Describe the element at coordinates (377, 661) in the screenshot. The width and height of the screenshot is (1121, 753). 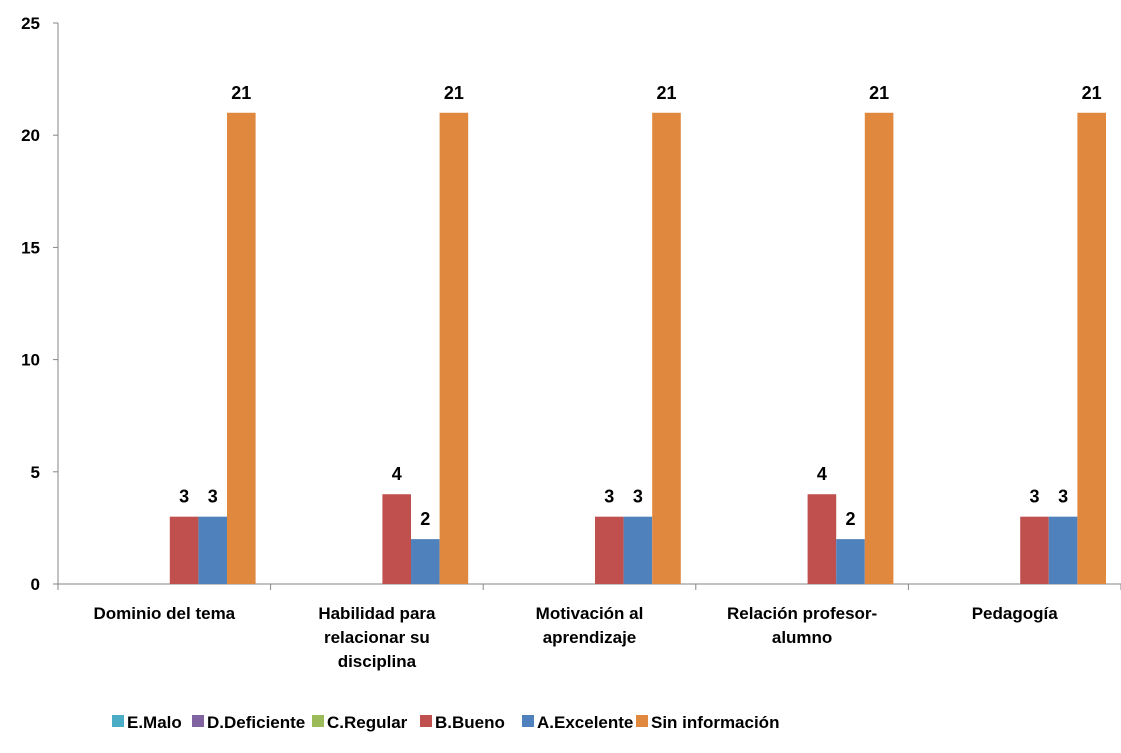
I see `x-tick-label-line: disciplina` at that location.